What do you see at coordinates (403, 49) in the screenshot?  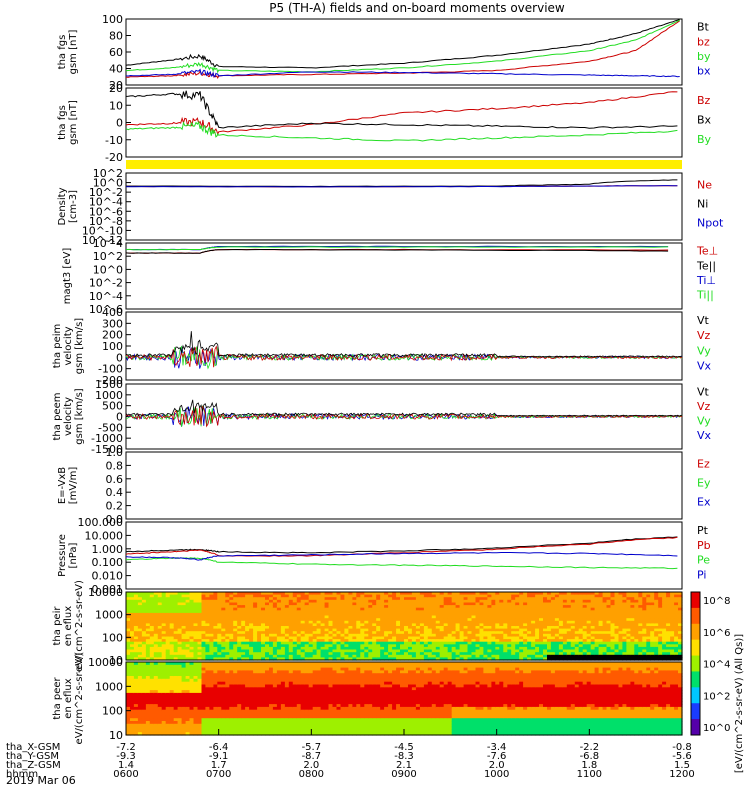 I see `series-bz` at bounding box center [403, 49].